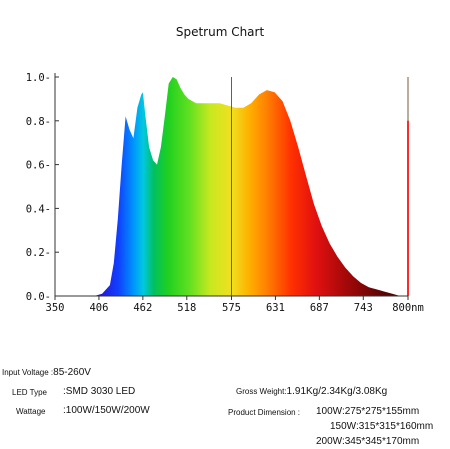 The image size is (450, 449). I want to click on y-tick-label: 1.0-, so click(38, 78).